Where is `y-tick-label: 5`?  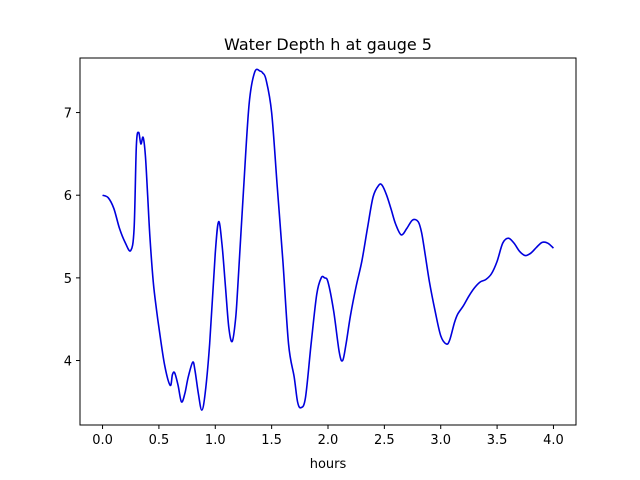
y-tick-label: 5 is located at coordinates (68, 279).